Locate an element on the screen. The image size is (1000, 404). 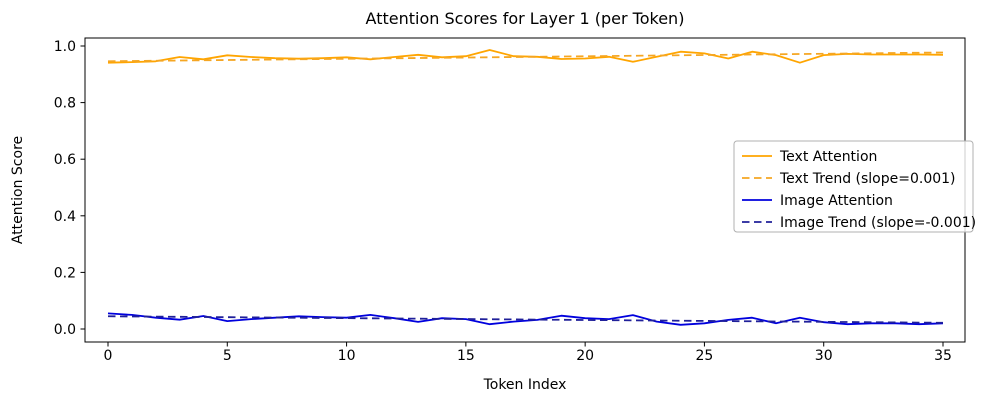
y-tick-label: 0.8 is located at coordinates (65, 104).